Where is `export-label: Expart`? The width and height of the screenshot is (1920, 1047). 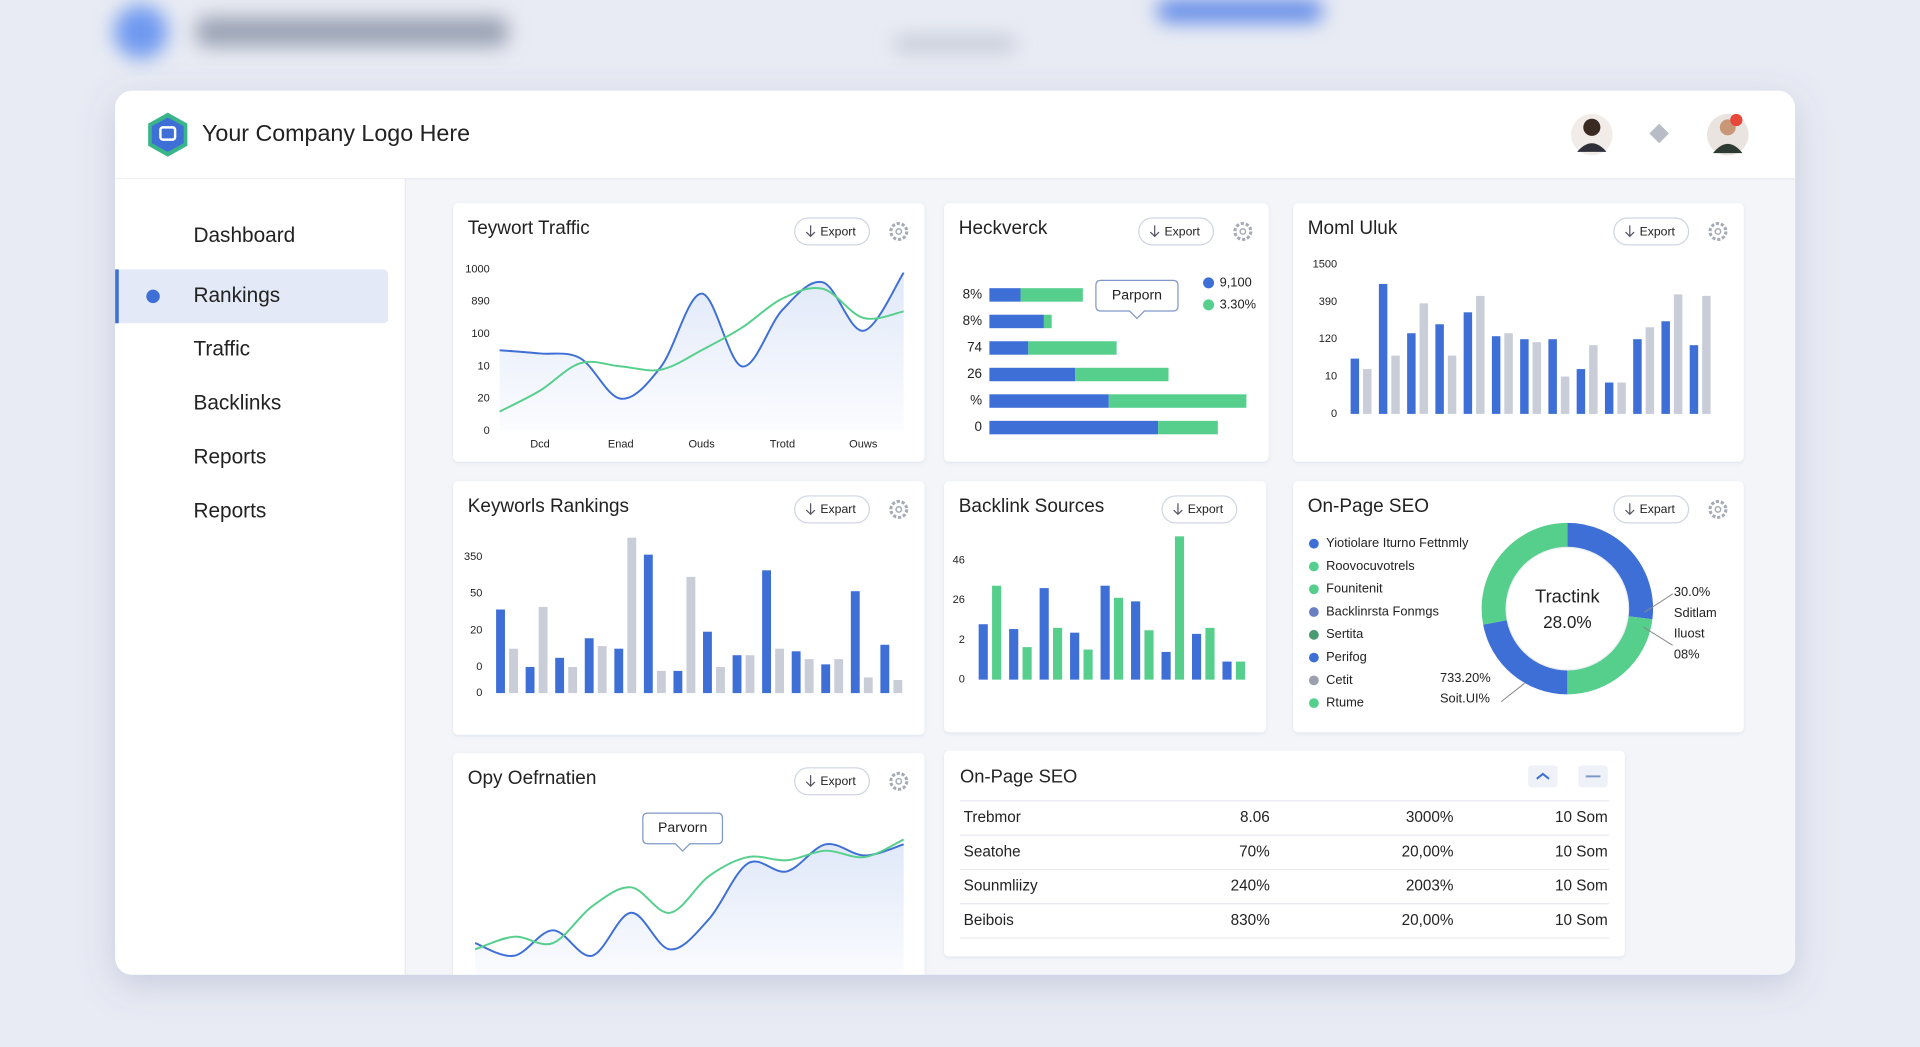
export-label: Expart is located at coordinates (1658, 509).